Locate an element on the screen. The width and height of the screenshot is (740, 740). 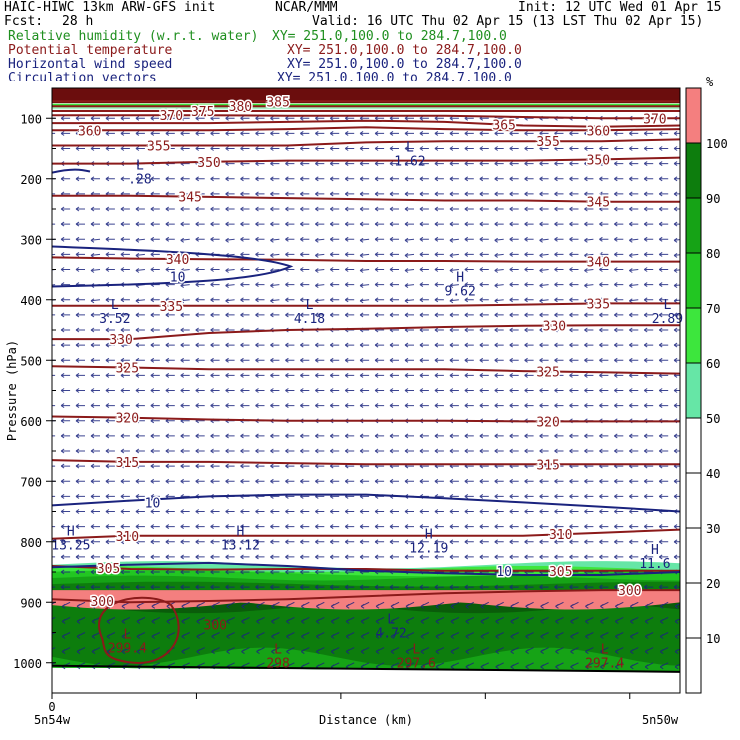
center-L: L is located at coordinates (115, 305).